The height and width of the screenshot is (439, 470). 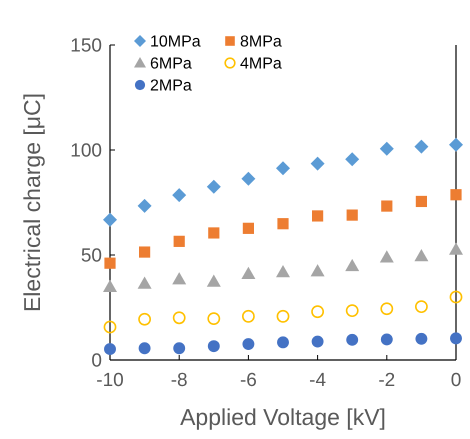 I want to click on y-tick-label: 150, so click(x=86, y=46).